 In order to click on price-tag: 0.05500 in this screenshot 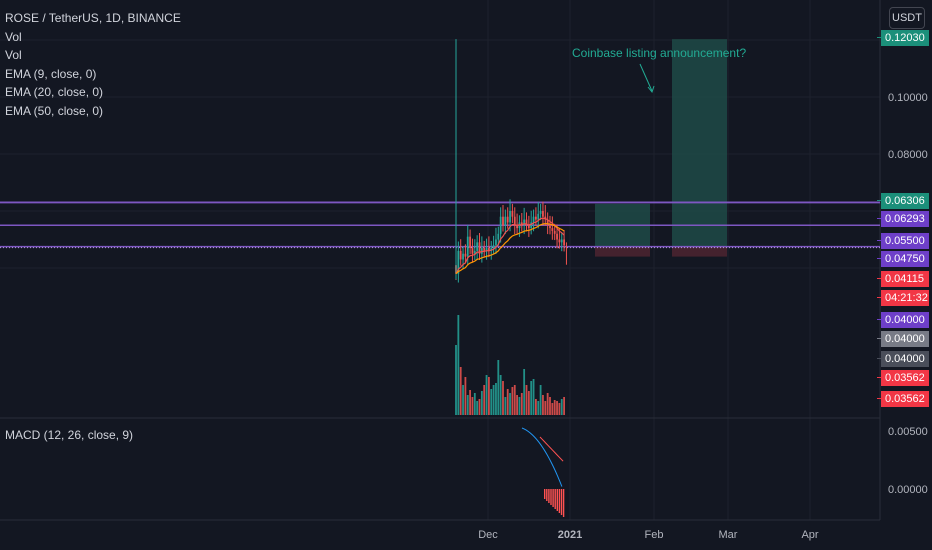, I will do `click(903, 241)`.